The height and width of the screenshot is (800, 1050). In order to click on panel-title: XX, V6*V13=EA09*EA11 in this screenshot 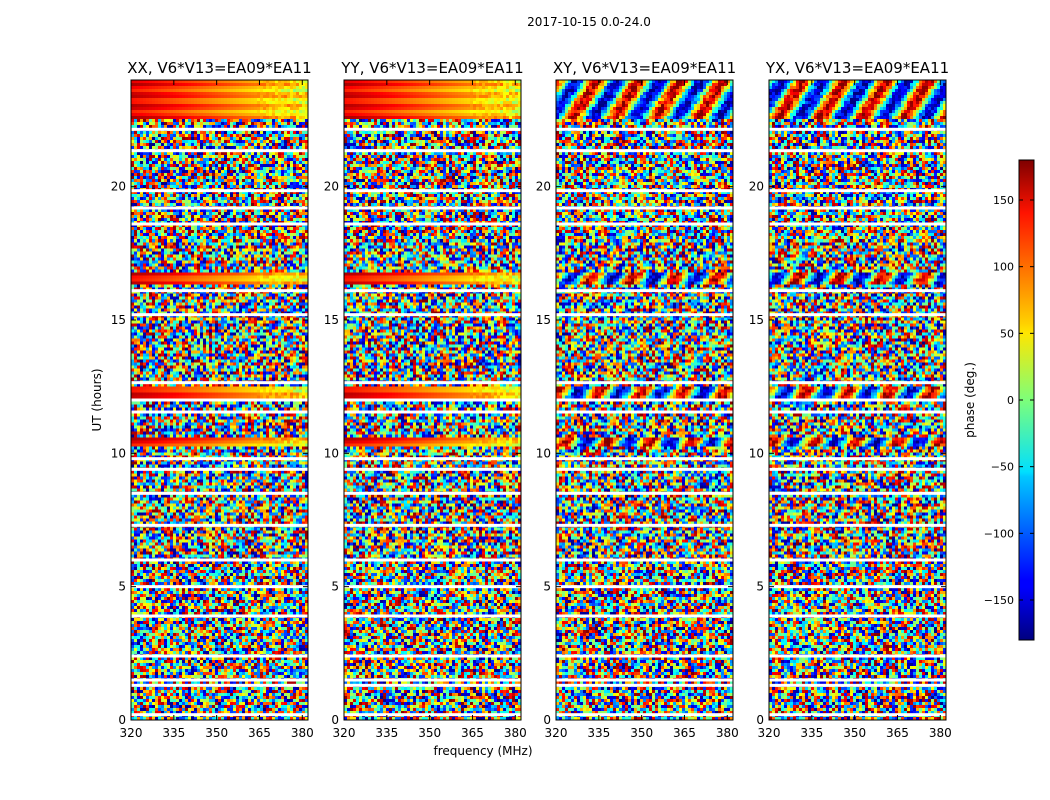, I will do `click(219, 68)`.